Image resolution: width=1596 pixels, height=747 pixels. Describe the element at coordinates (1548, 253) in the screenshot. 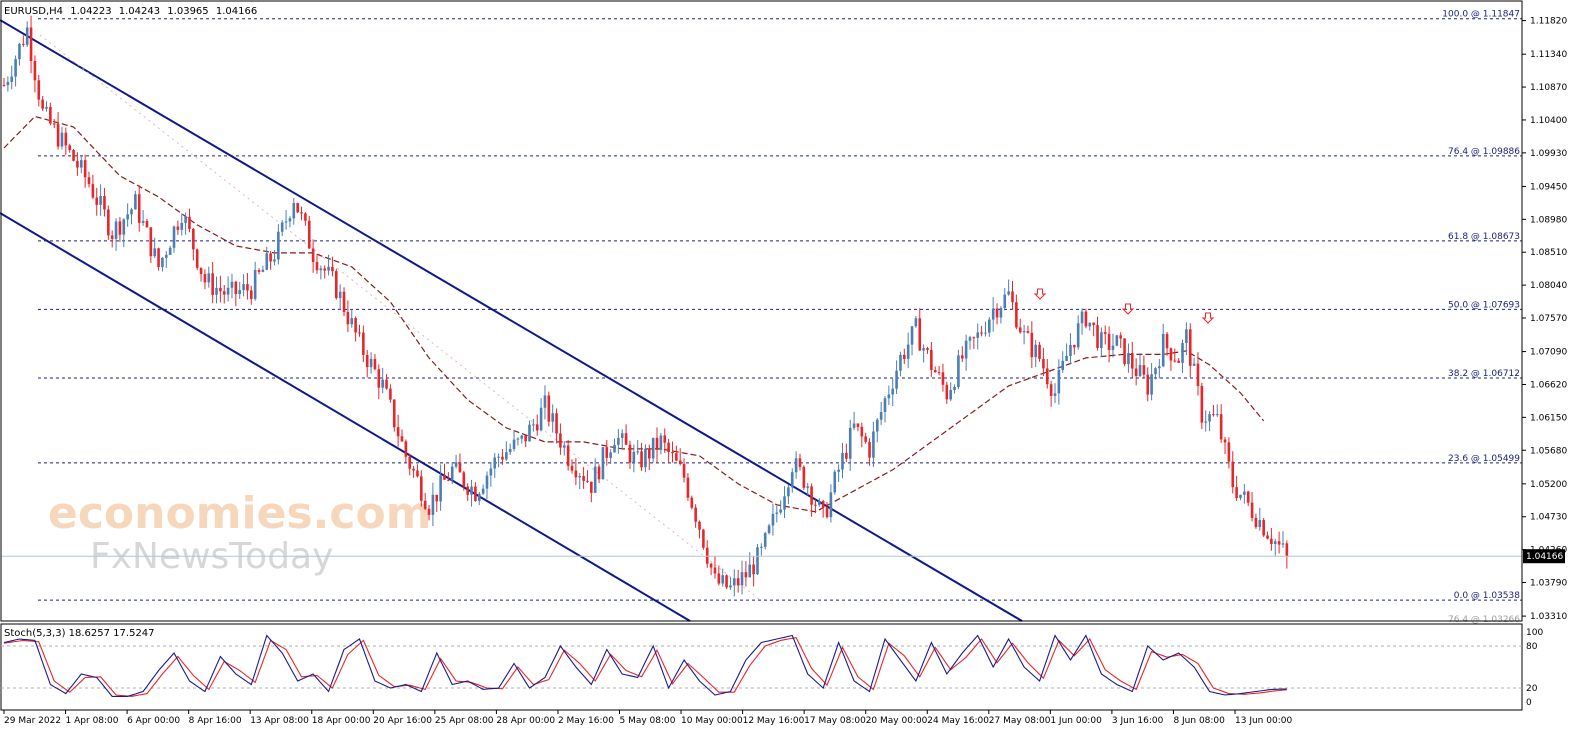

I see `y-tick-label-7: 1.08510` at that location.